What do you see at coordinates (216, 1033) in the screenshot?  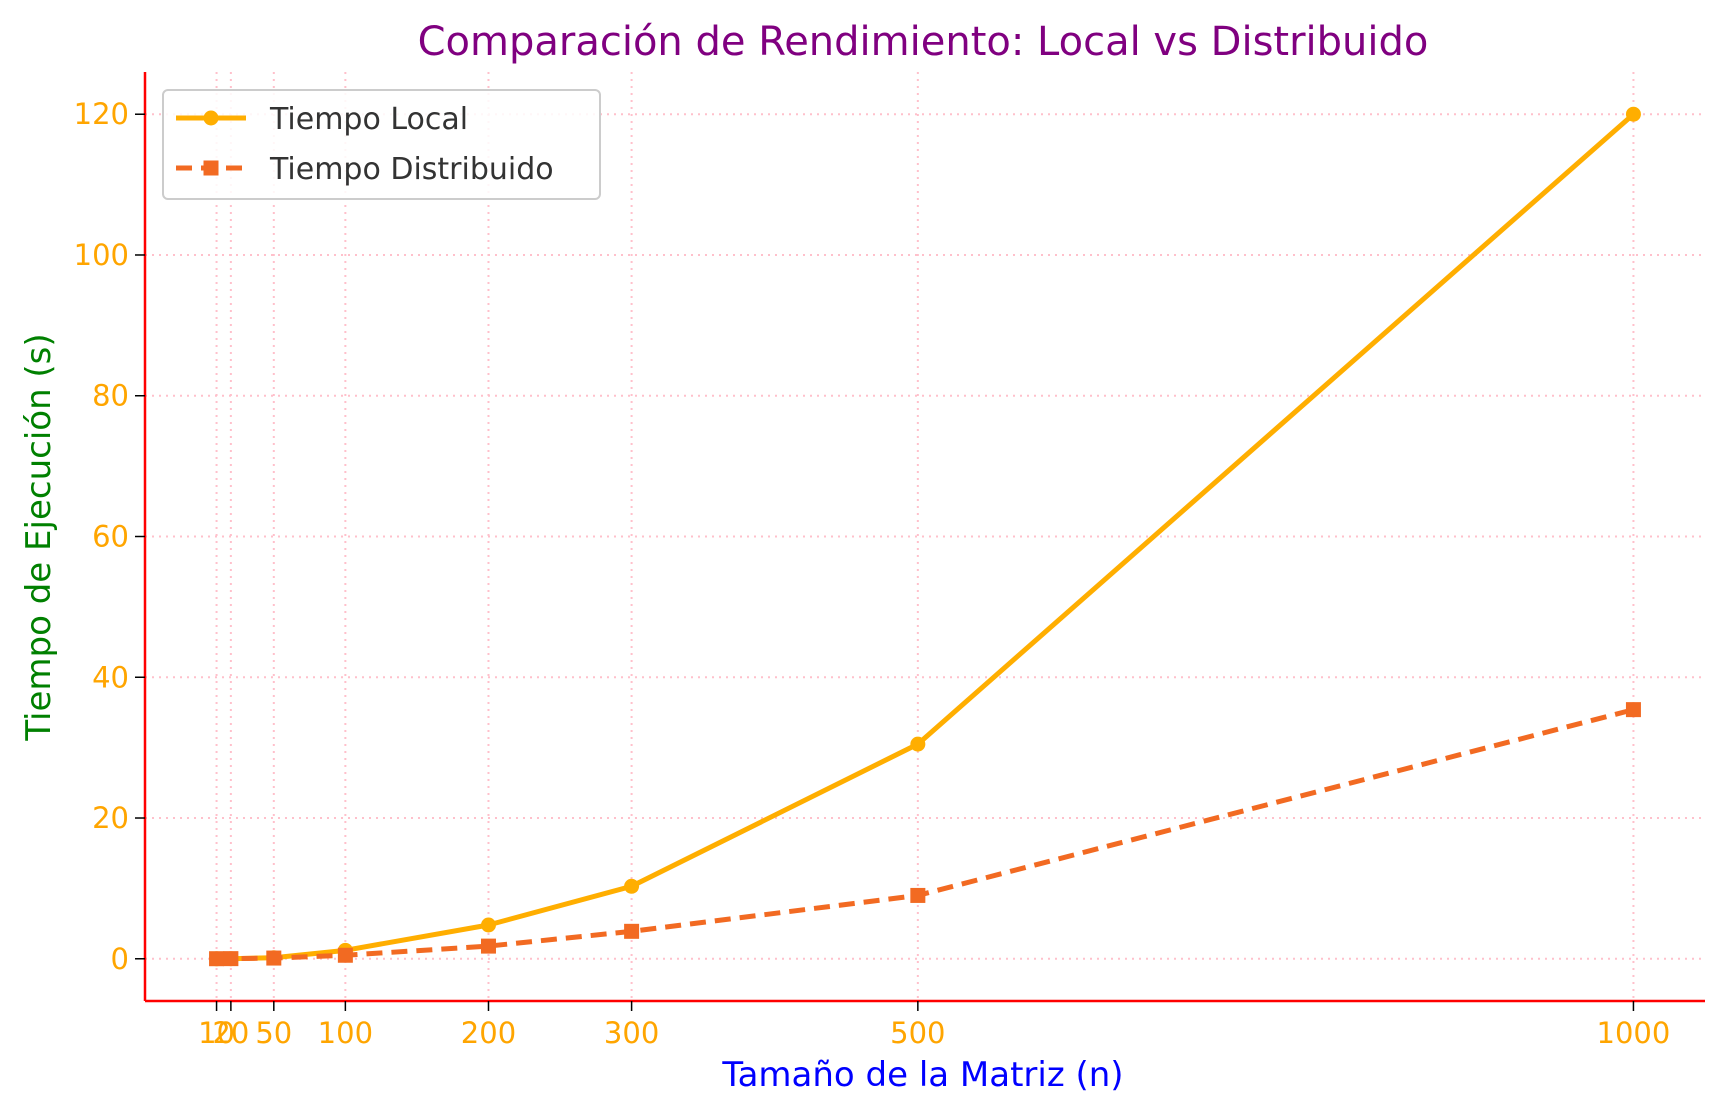 I see `x-tick-label: 10` at bounding box center [216, 1033].